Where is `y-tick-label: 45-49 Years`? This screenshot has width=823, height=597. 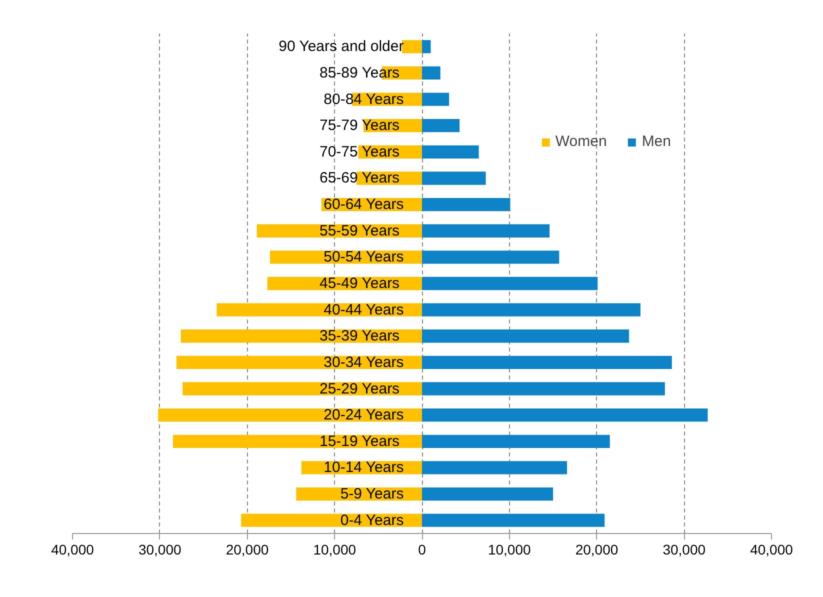 y-tick-label: 45-49 Years is located at coordinates (359, 283).